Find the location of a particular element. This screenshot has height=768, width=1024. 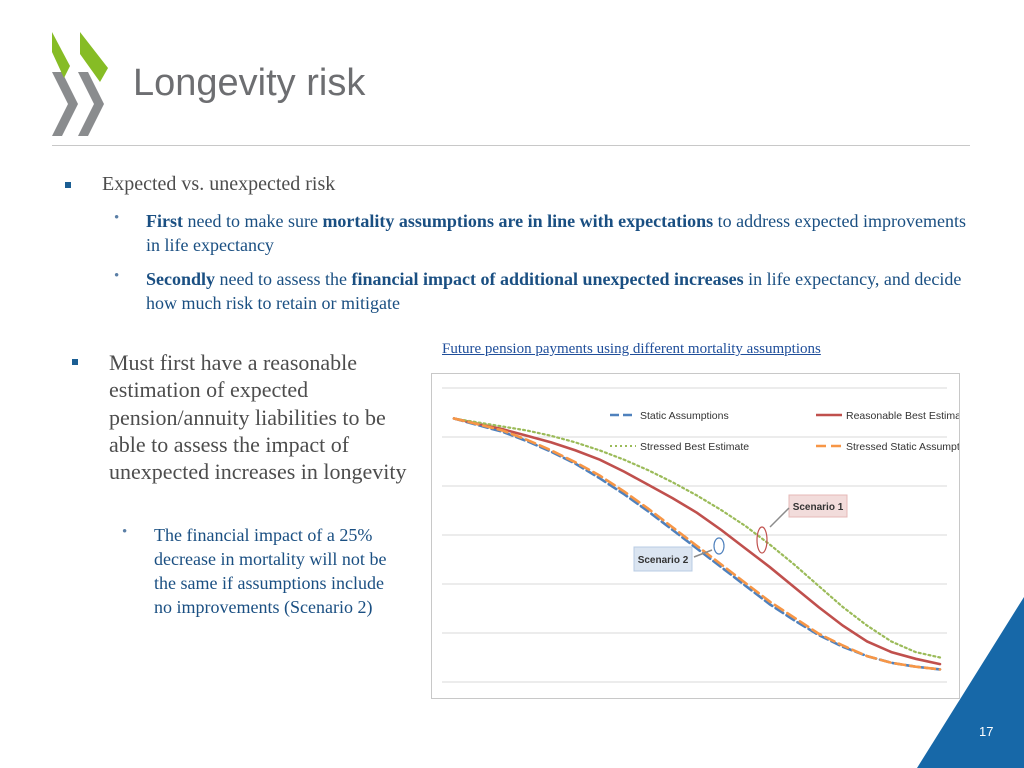

scenario-2-box is located at coordinates (663, 559).